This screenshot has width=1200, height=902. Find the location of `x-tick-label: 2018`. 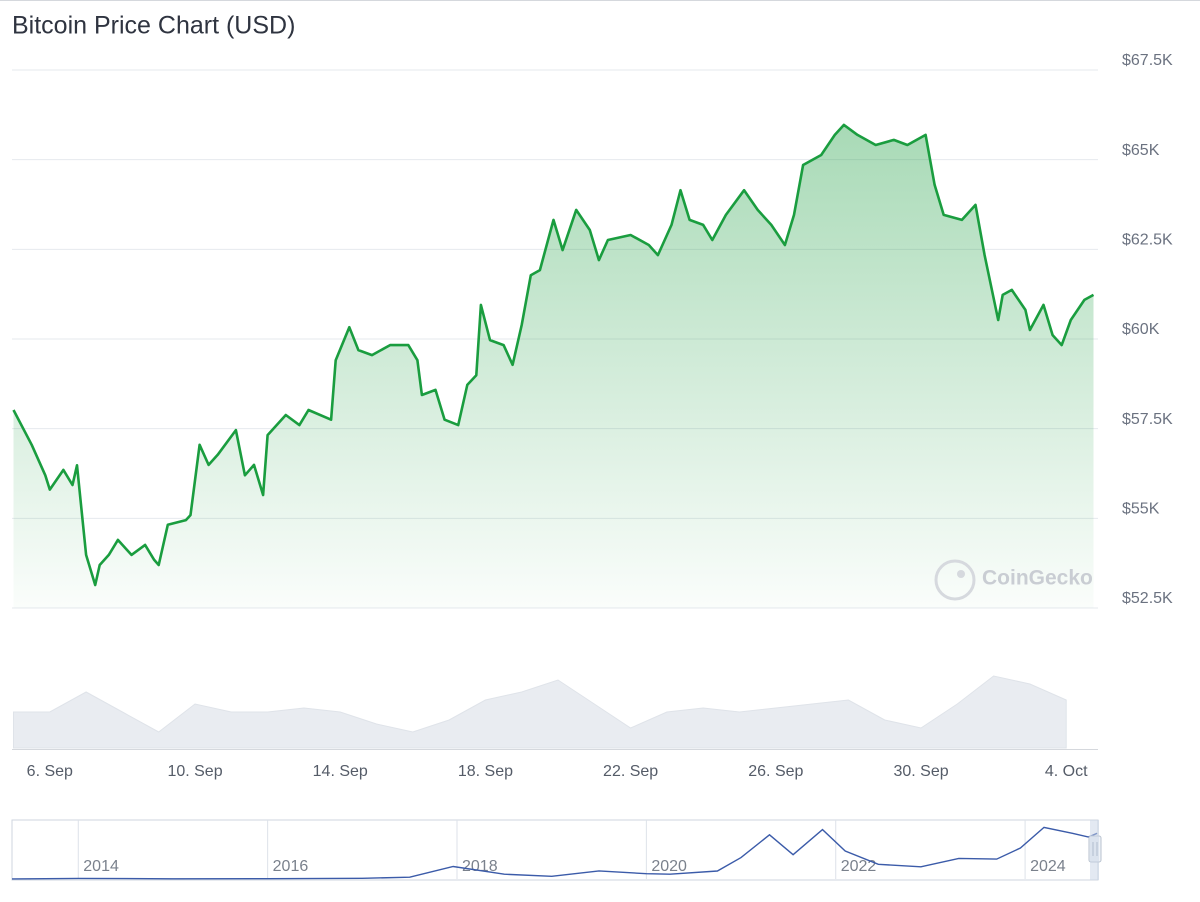

x-tick-label: 2018 is located at coordinates (480, 866).